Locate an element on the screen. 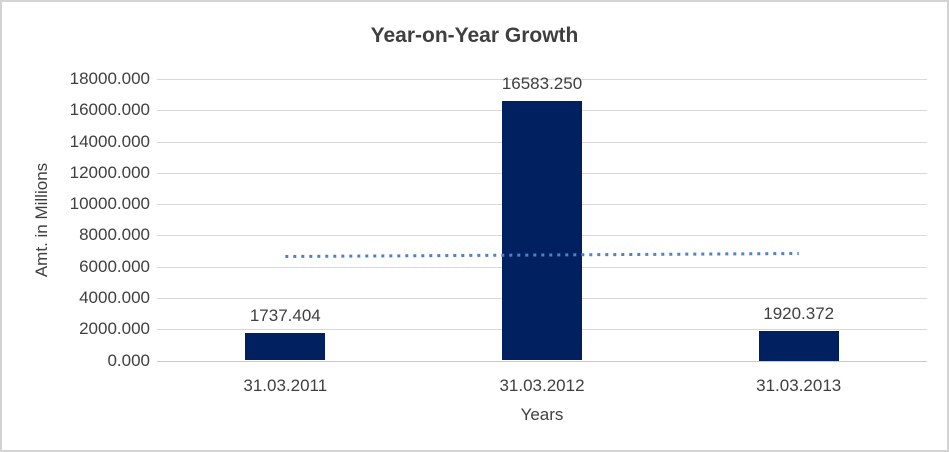 The height and width of the screenshot is (452, 949). bar-data-label: 1920.372 is located at coordinates (799, 313).